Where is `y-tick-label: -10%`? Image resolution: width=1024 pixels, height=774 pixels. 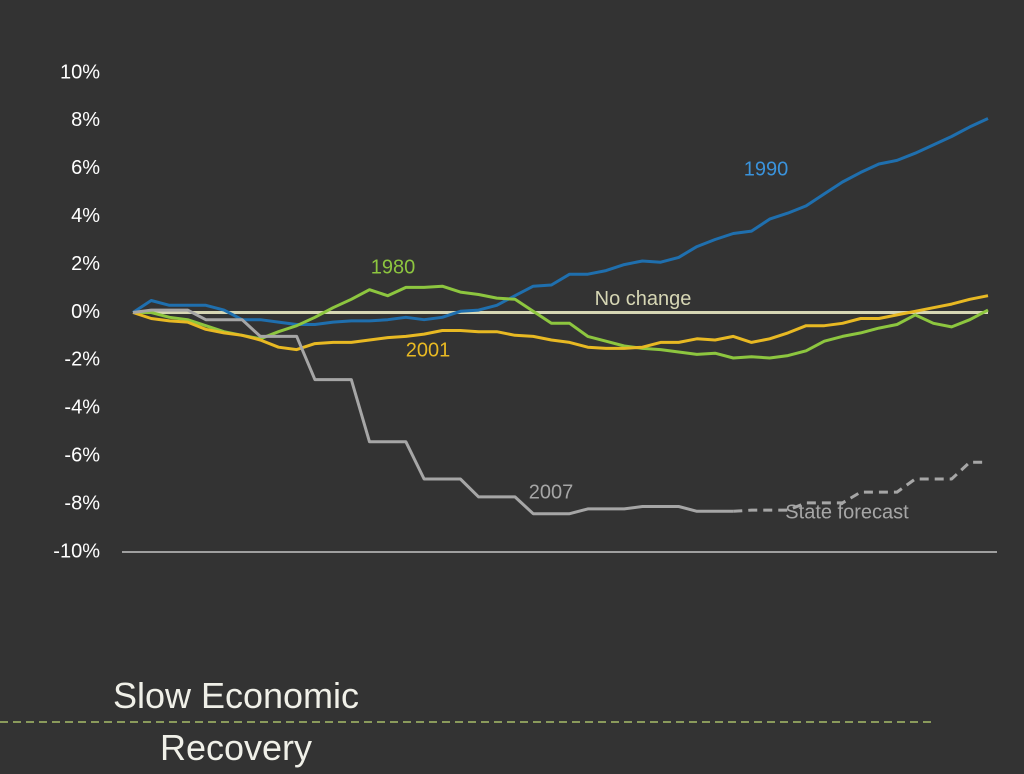 y-tick-label: -10% is located at coordinates (76, 551).